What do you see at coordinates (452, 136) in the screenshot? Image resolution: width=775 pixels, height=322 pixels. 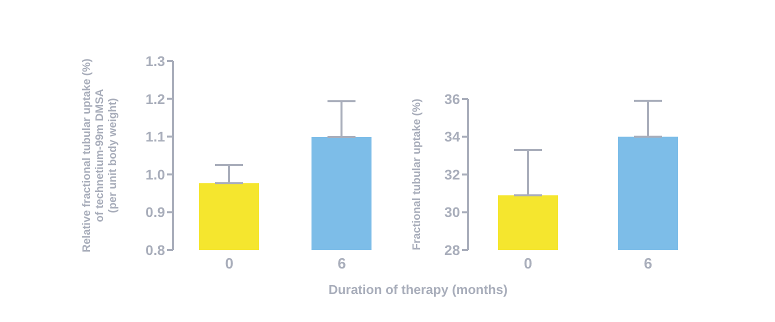 I see `y-tick-label: 34` at bounding box center [452, 136].